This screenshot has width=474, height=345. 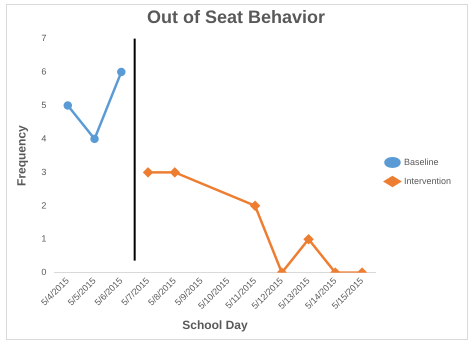 What do you see at coordinates (236, 16) in the screenshot?
I see `chart-title: Out of Seat Behavior` at bounding box center [236, 16].